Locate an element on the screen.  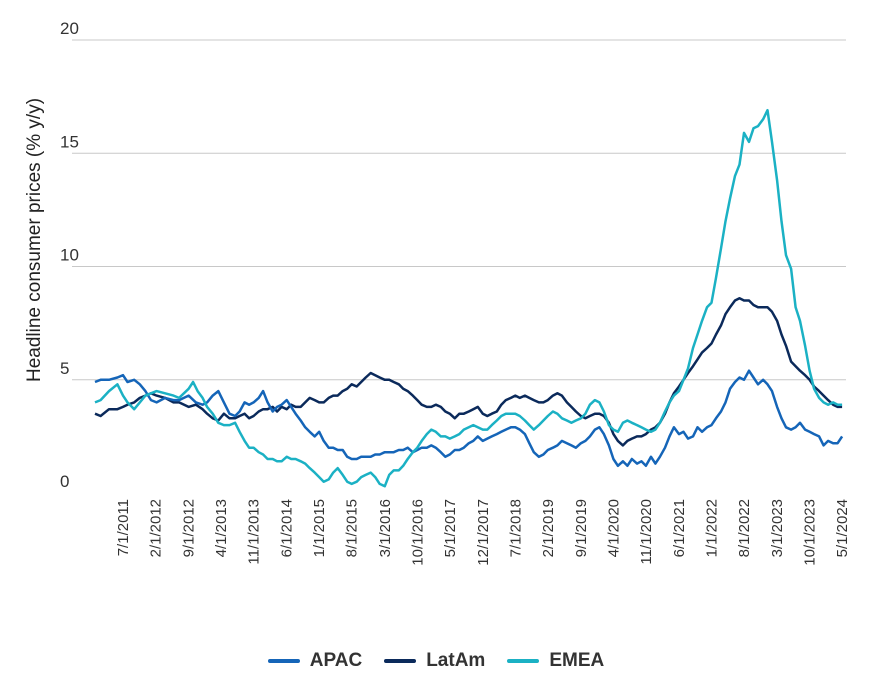
x-tick-label: 4/1/2020 is located at coordinates (613, 528).